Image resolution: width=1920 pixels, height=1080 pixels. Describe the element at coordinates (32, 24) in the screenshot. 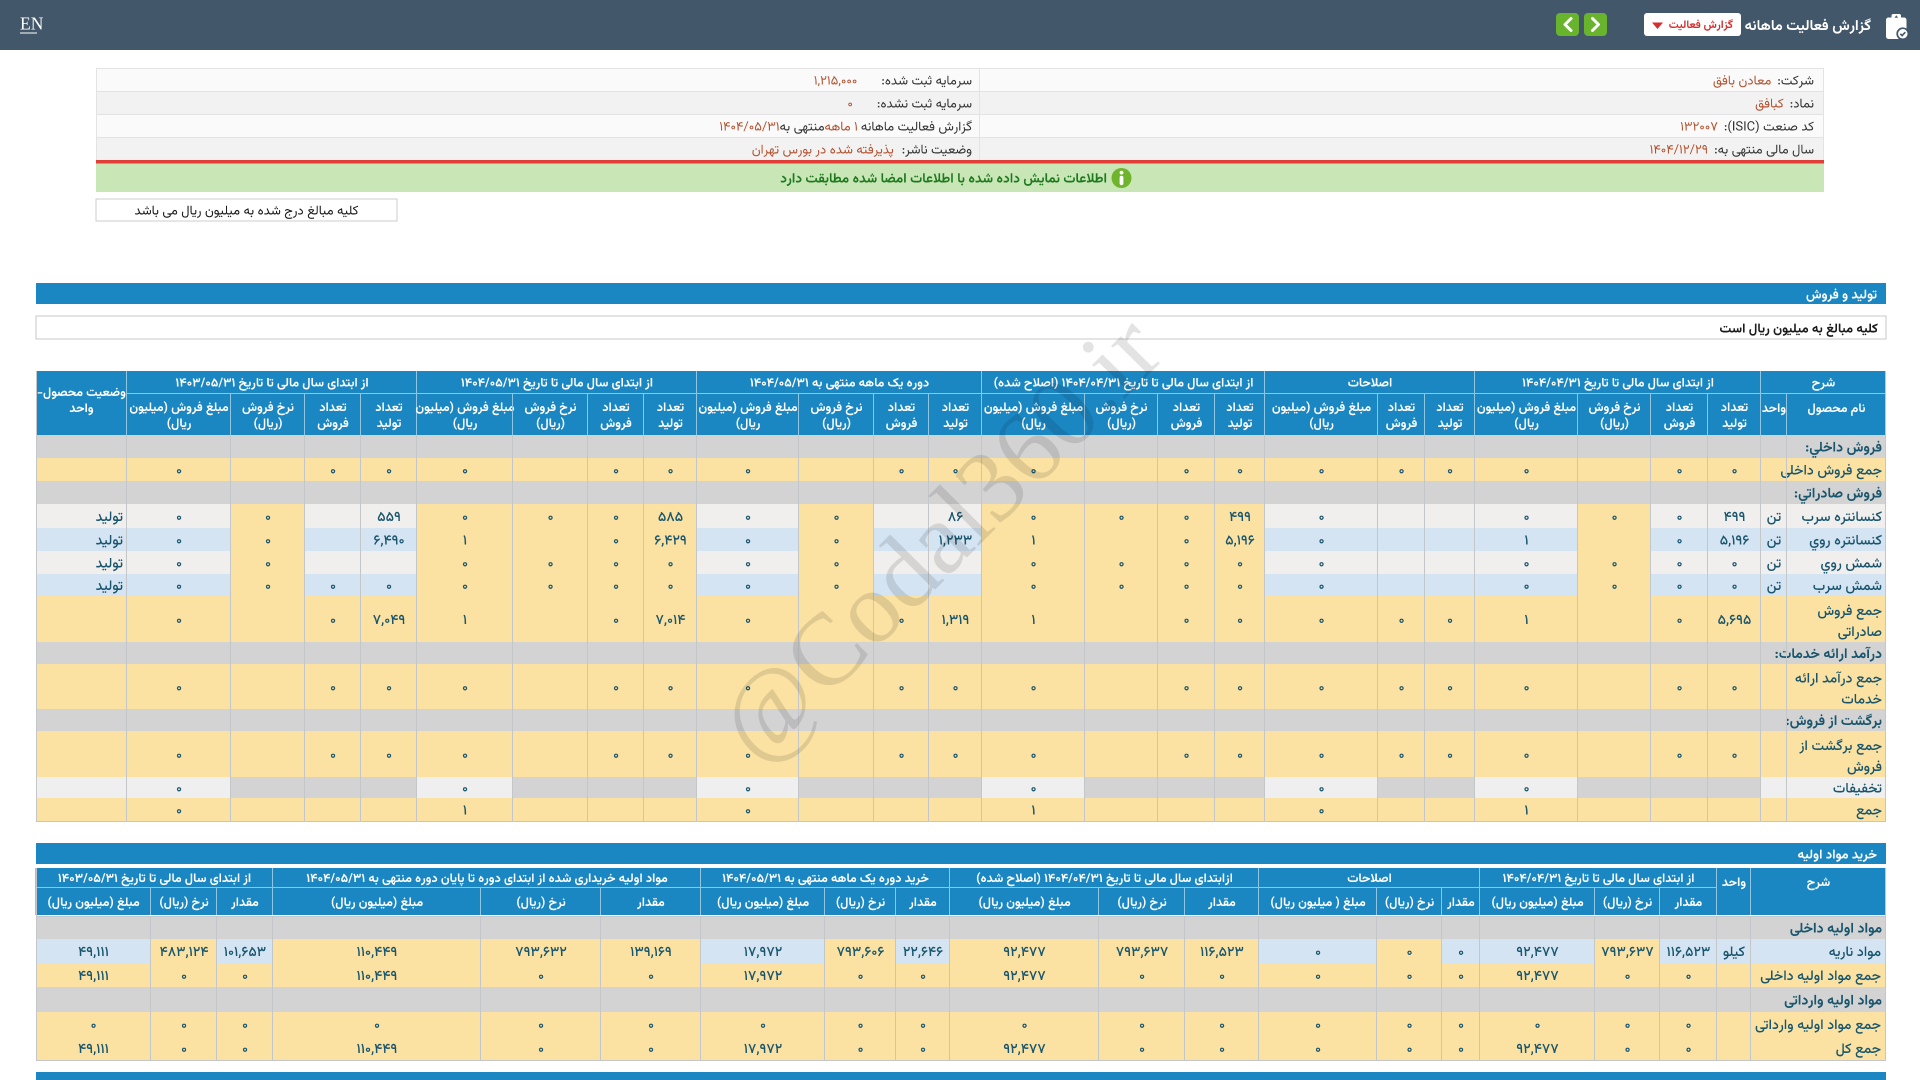

I see `svg-text: EN` at that location.